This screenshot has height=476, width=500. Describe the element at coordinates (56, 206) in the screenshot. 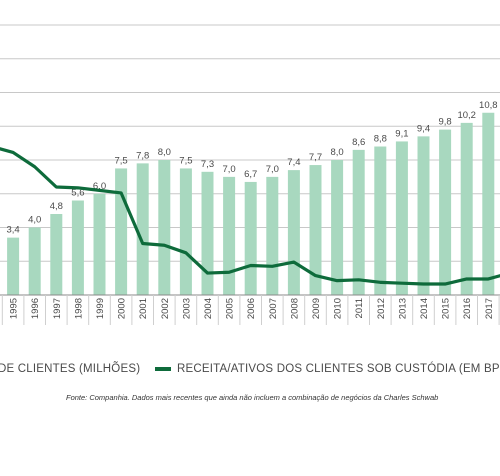

I see `bar-value-label: 4,8` at that location.